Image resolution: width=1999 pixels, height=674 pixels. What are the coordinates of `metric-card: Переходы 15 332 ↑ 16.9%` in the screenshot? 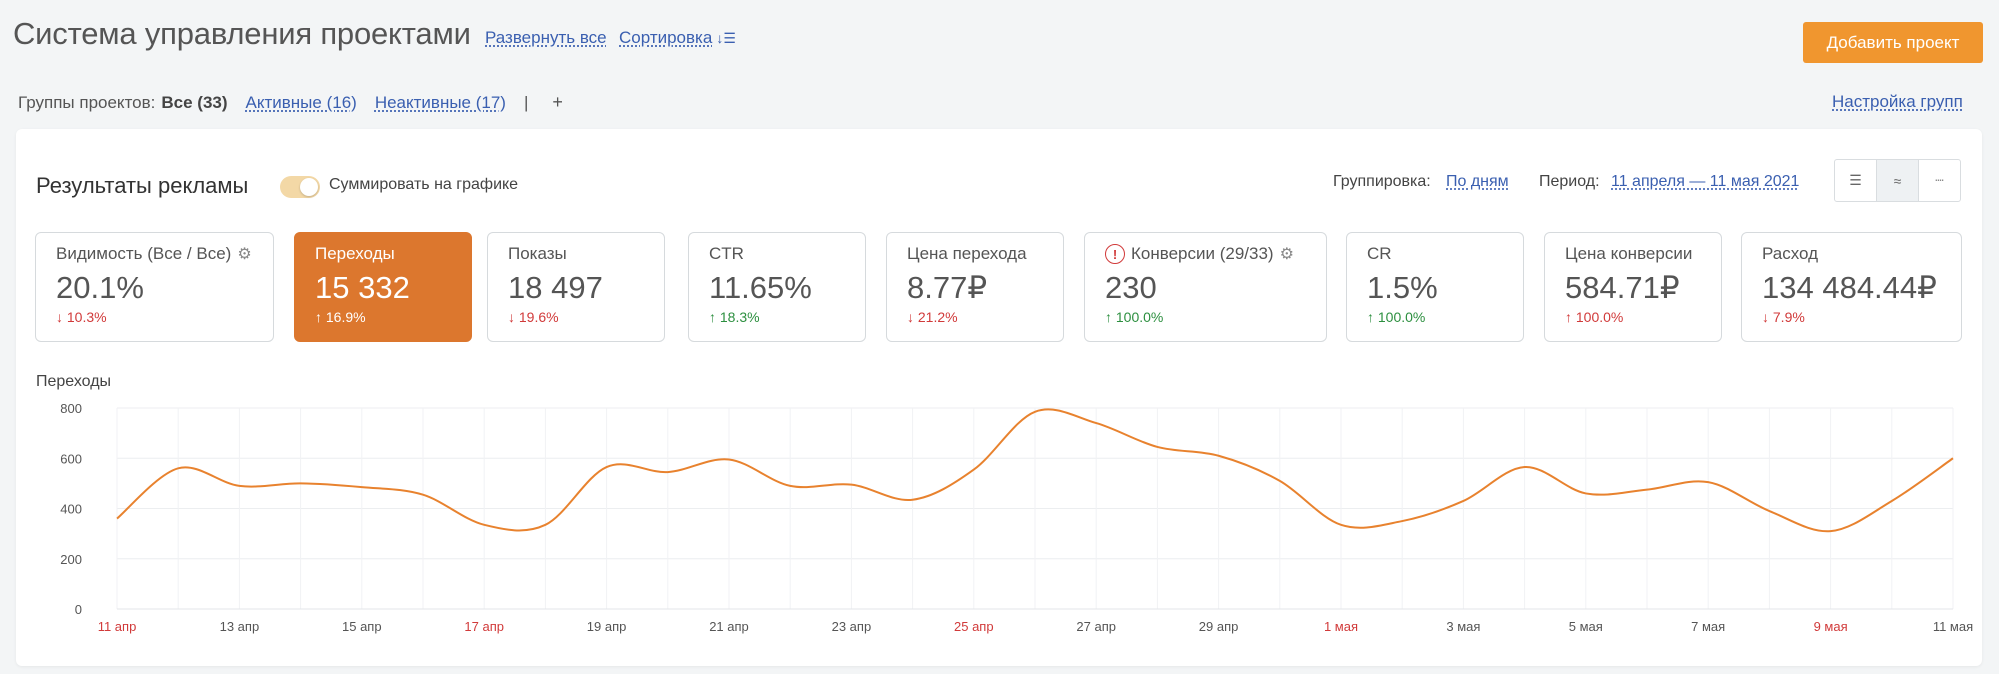 It's located at (383, 287).